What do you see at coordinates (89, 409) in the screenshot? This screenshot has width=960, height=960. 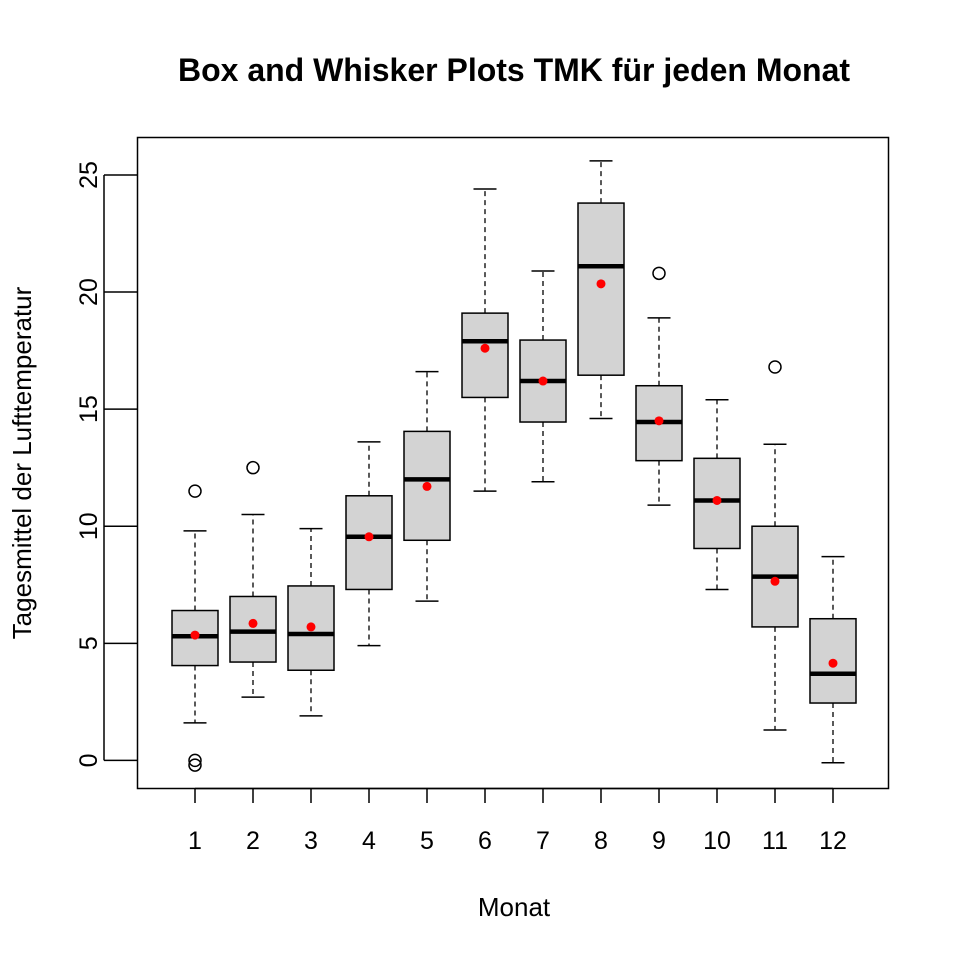 I see `y-tick-label: 15` at bounding box center [89, 409].